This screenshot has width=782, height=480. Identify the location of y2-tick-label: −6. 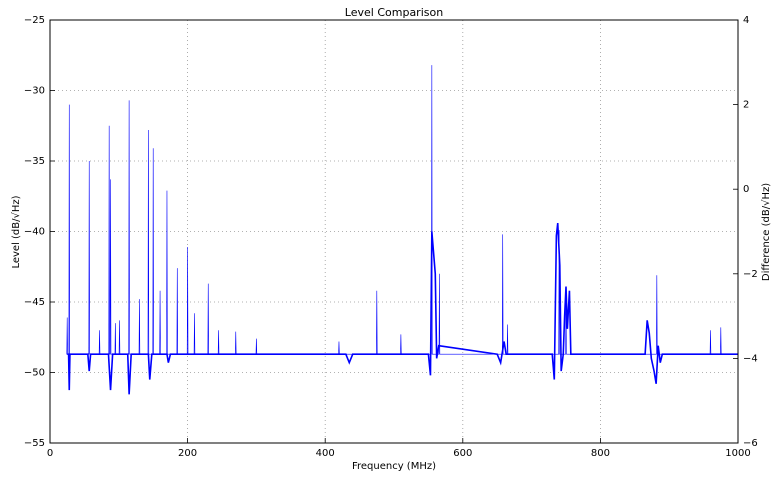
(750, 443).